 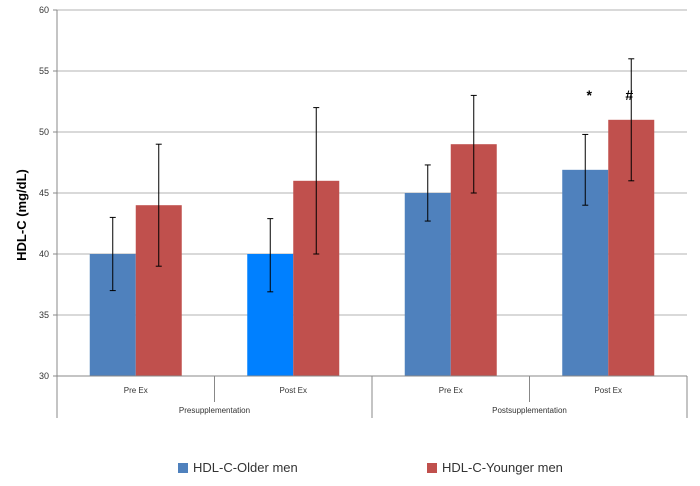 I want to click on y-tick-label: 35, so click(x=44, y=315).